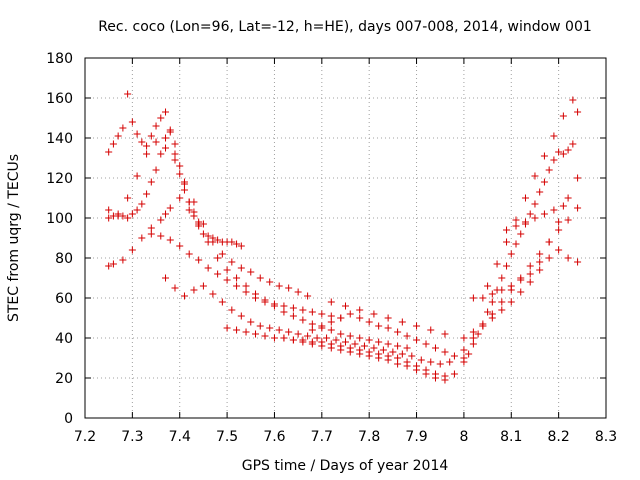  I want to click on x-tick-label: 7.6, so click(274, 437).